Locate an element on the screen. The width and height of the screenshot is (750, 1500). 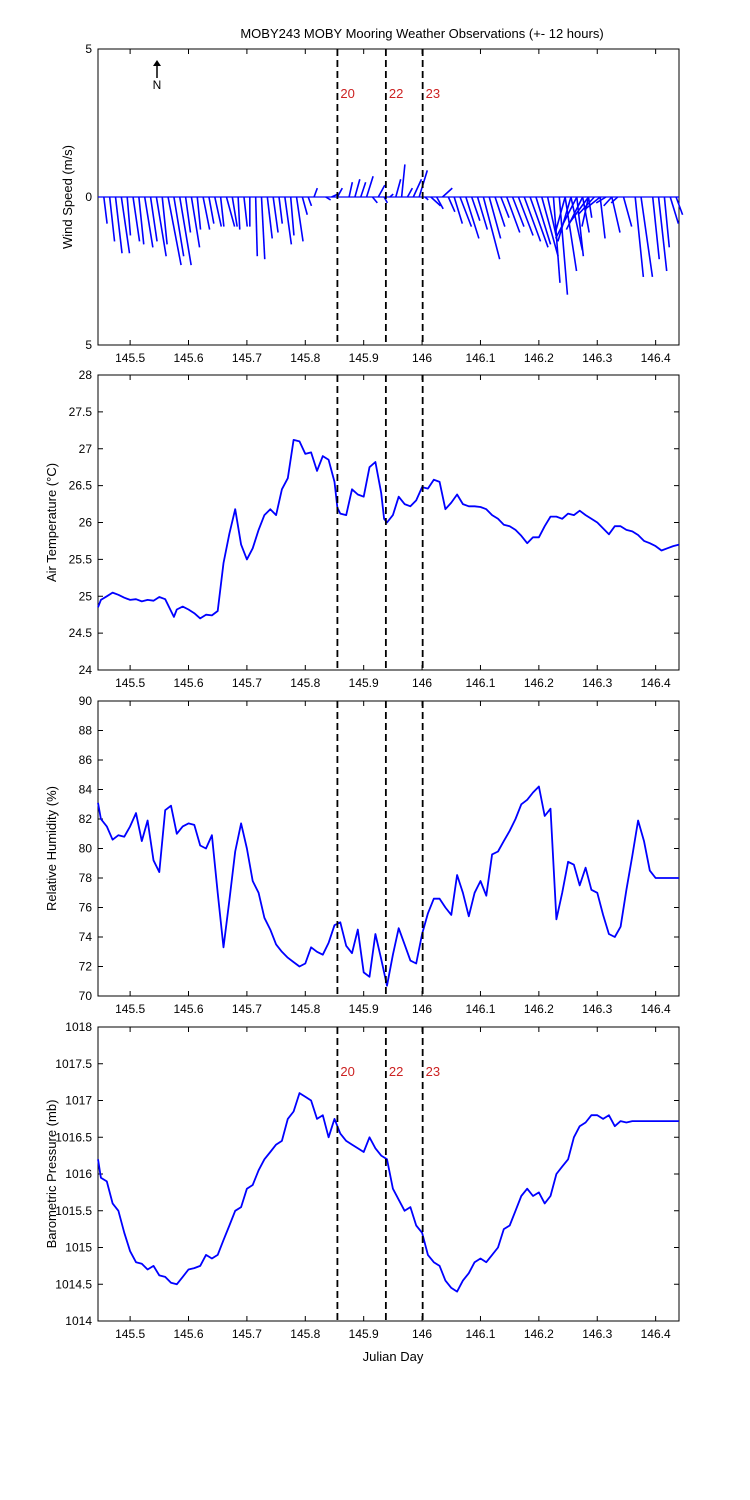
air-temperature-series-line is located at coordinates (388, 529).